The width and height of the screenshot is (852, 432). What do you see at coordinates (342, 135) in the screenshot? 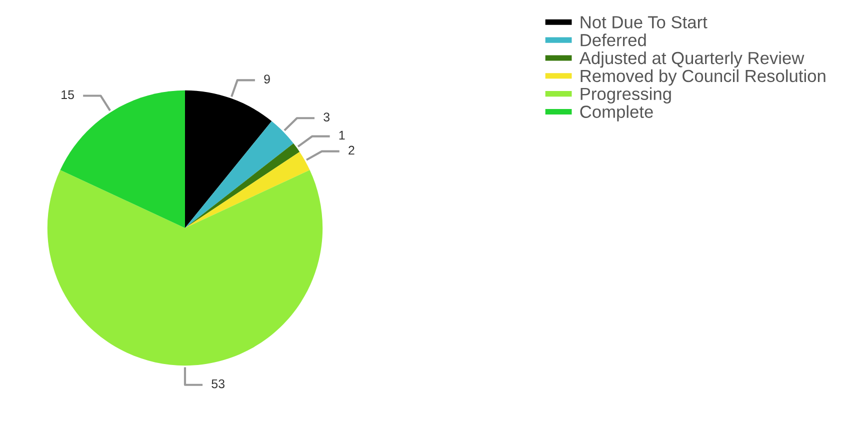
I see `data-label: 1` at bounding box center [342, 135].